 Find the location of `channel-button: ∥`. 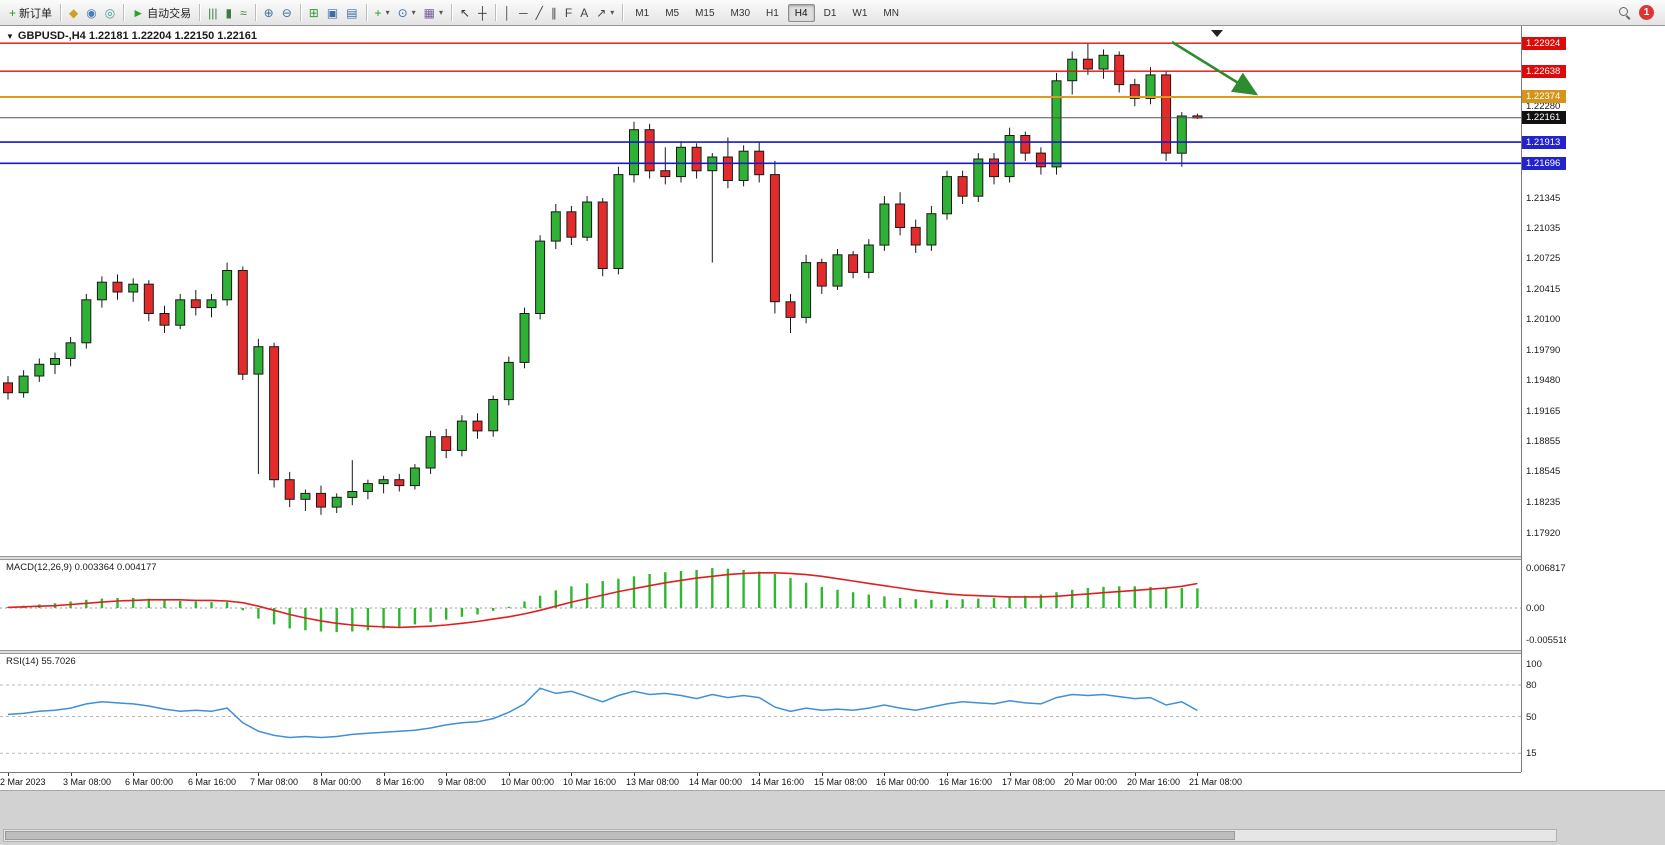

channel-button: ∥ is located at coordinates (554, 13).